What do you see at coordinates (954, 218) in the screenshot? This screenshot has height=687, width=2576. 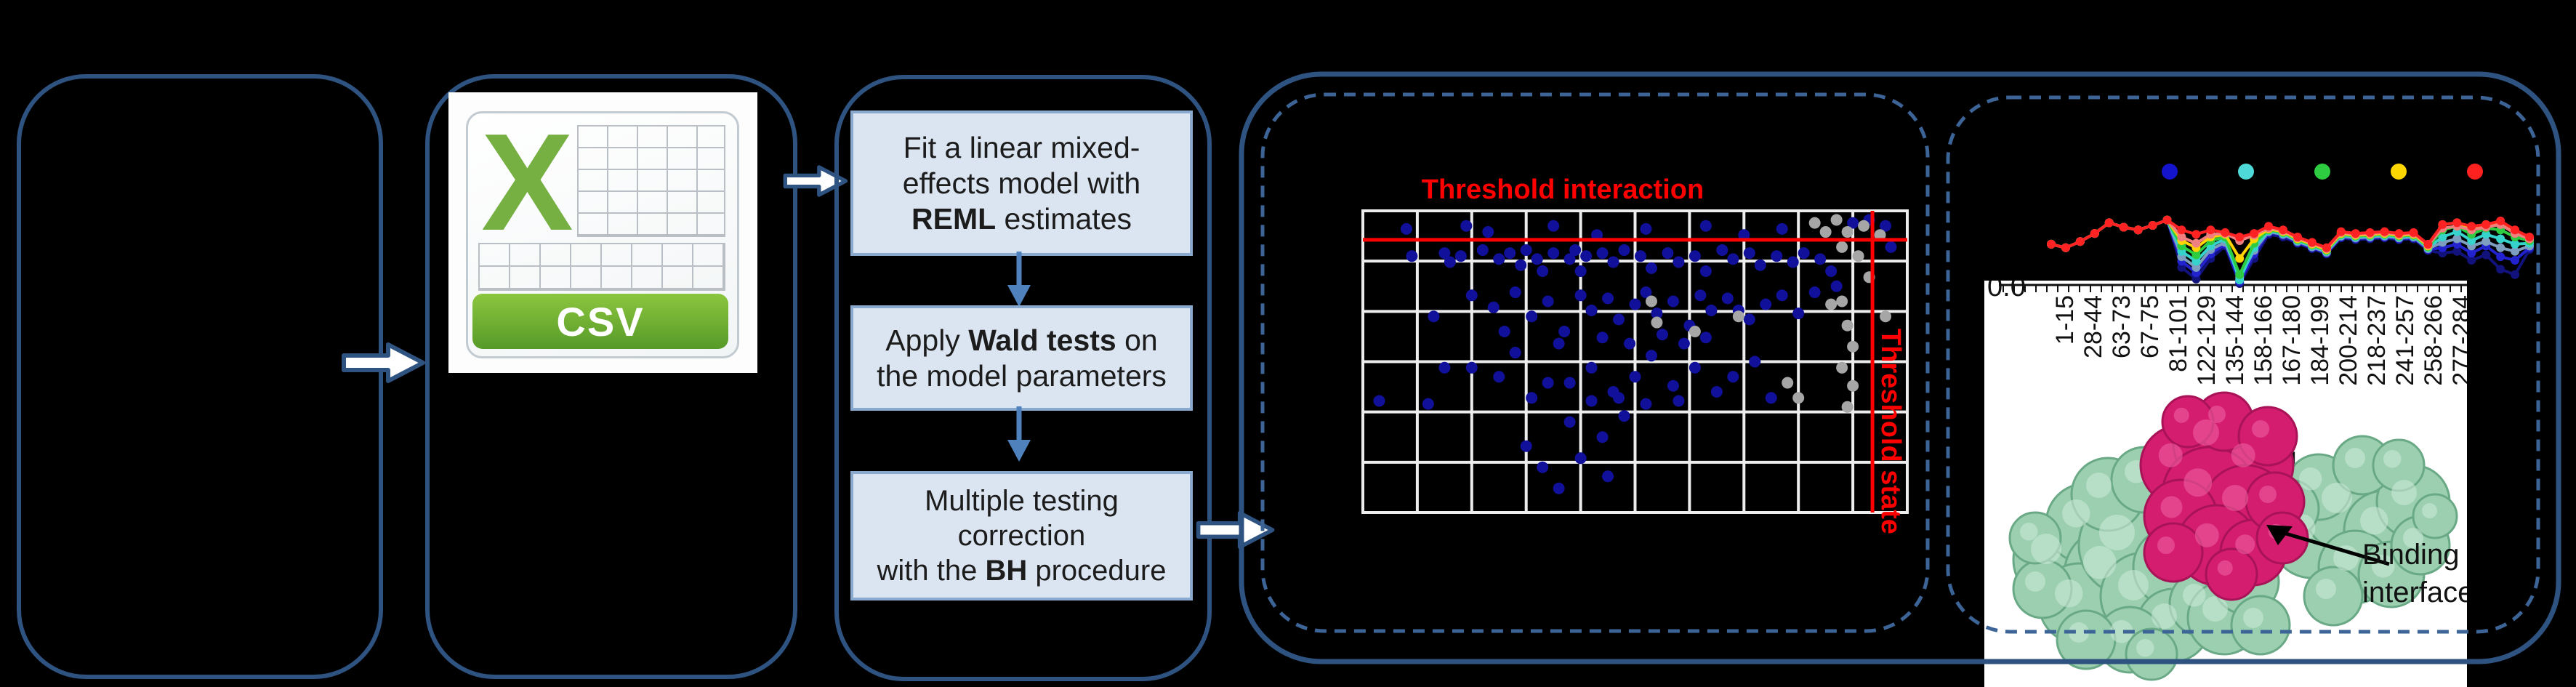 I see `flow-s1-reml: REML` at bounding box center [954, 218].